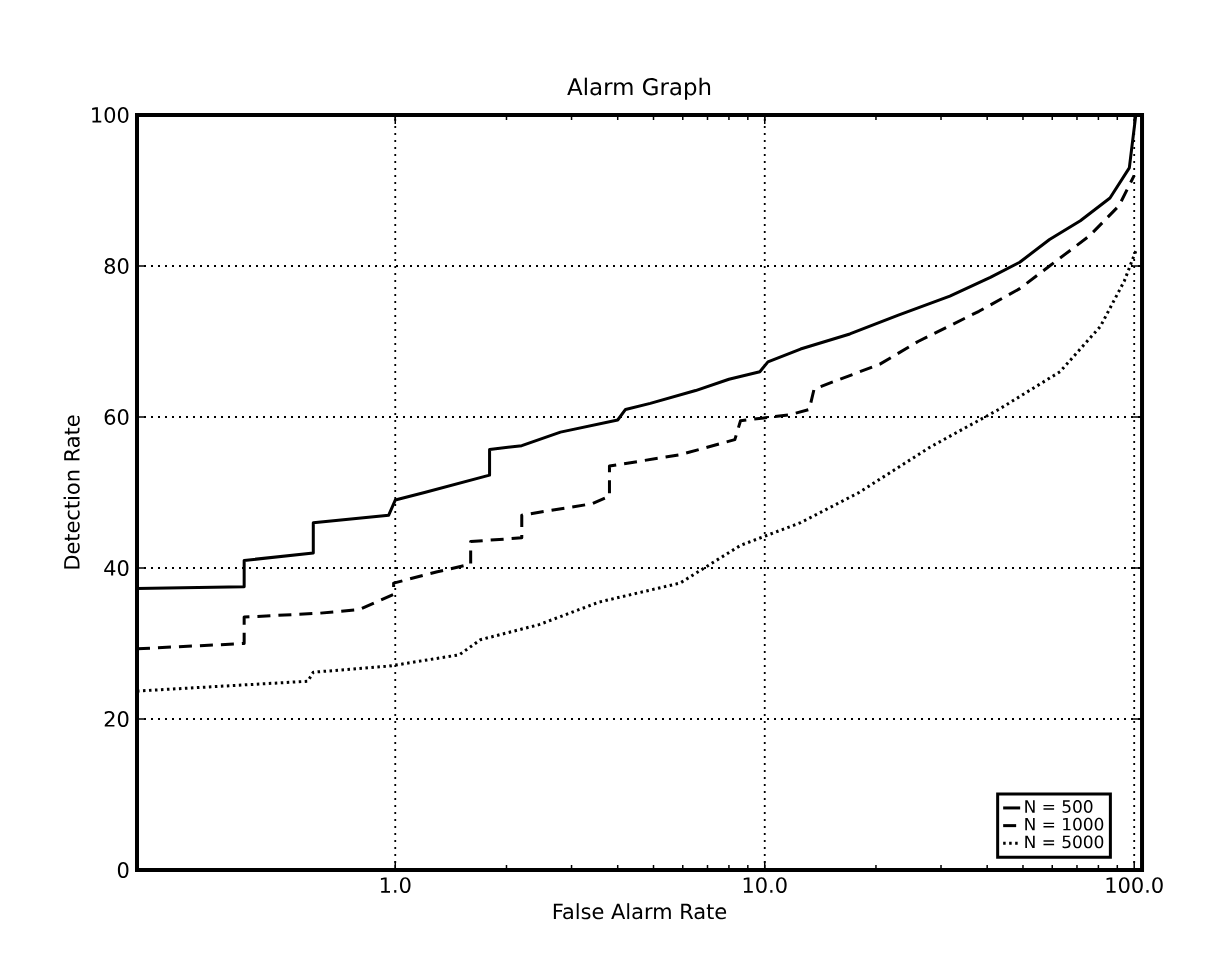 Image resolution: width=1209 pixels, height=961 pixels. I want to click on y-tick-label: 20, so click(116, 719).